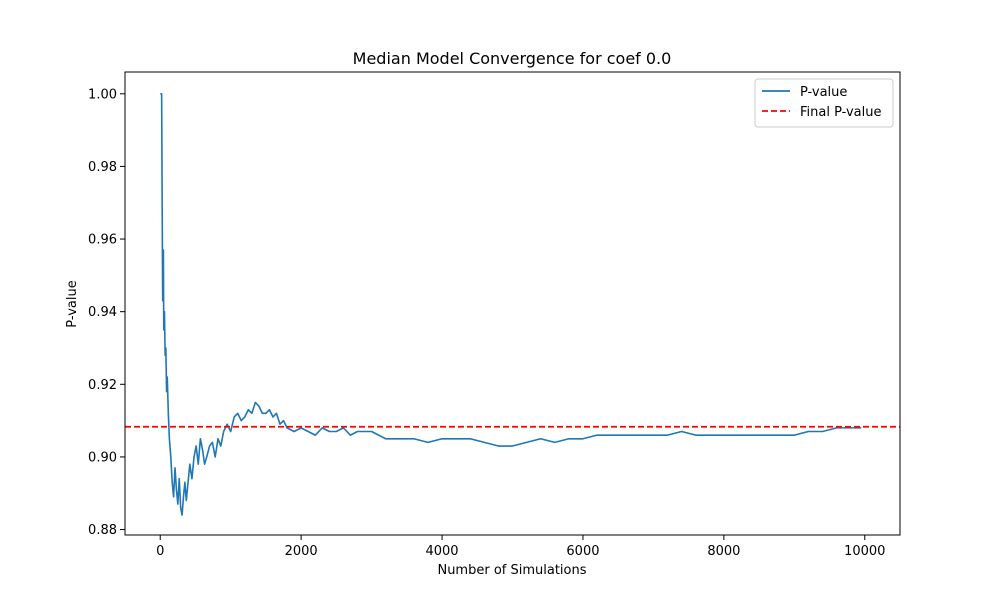  What do you see at coordinates (823, 92) in the screenshot?
I see `legend-label-pvalue: P-value` at bounding box center [823, 92].